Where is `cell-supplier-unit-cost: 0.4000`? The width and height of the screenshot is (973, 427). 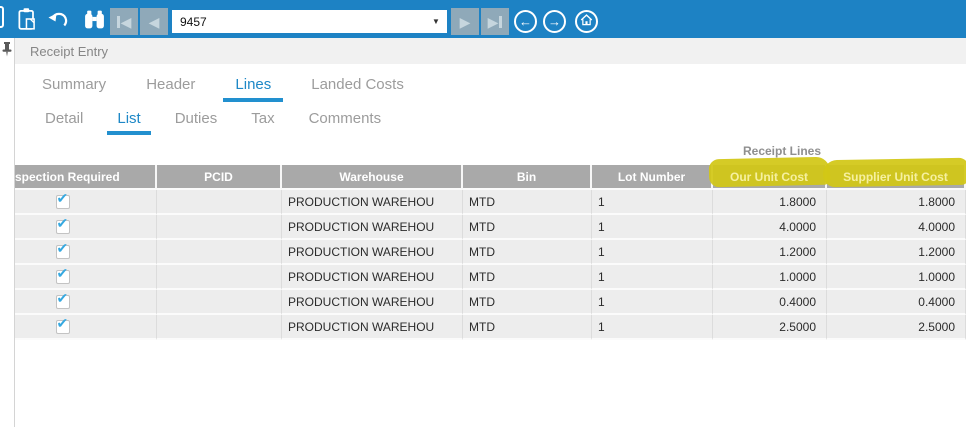 cell-supplier-unit-cost: 0.4000 is located at coordinates (896, 302).